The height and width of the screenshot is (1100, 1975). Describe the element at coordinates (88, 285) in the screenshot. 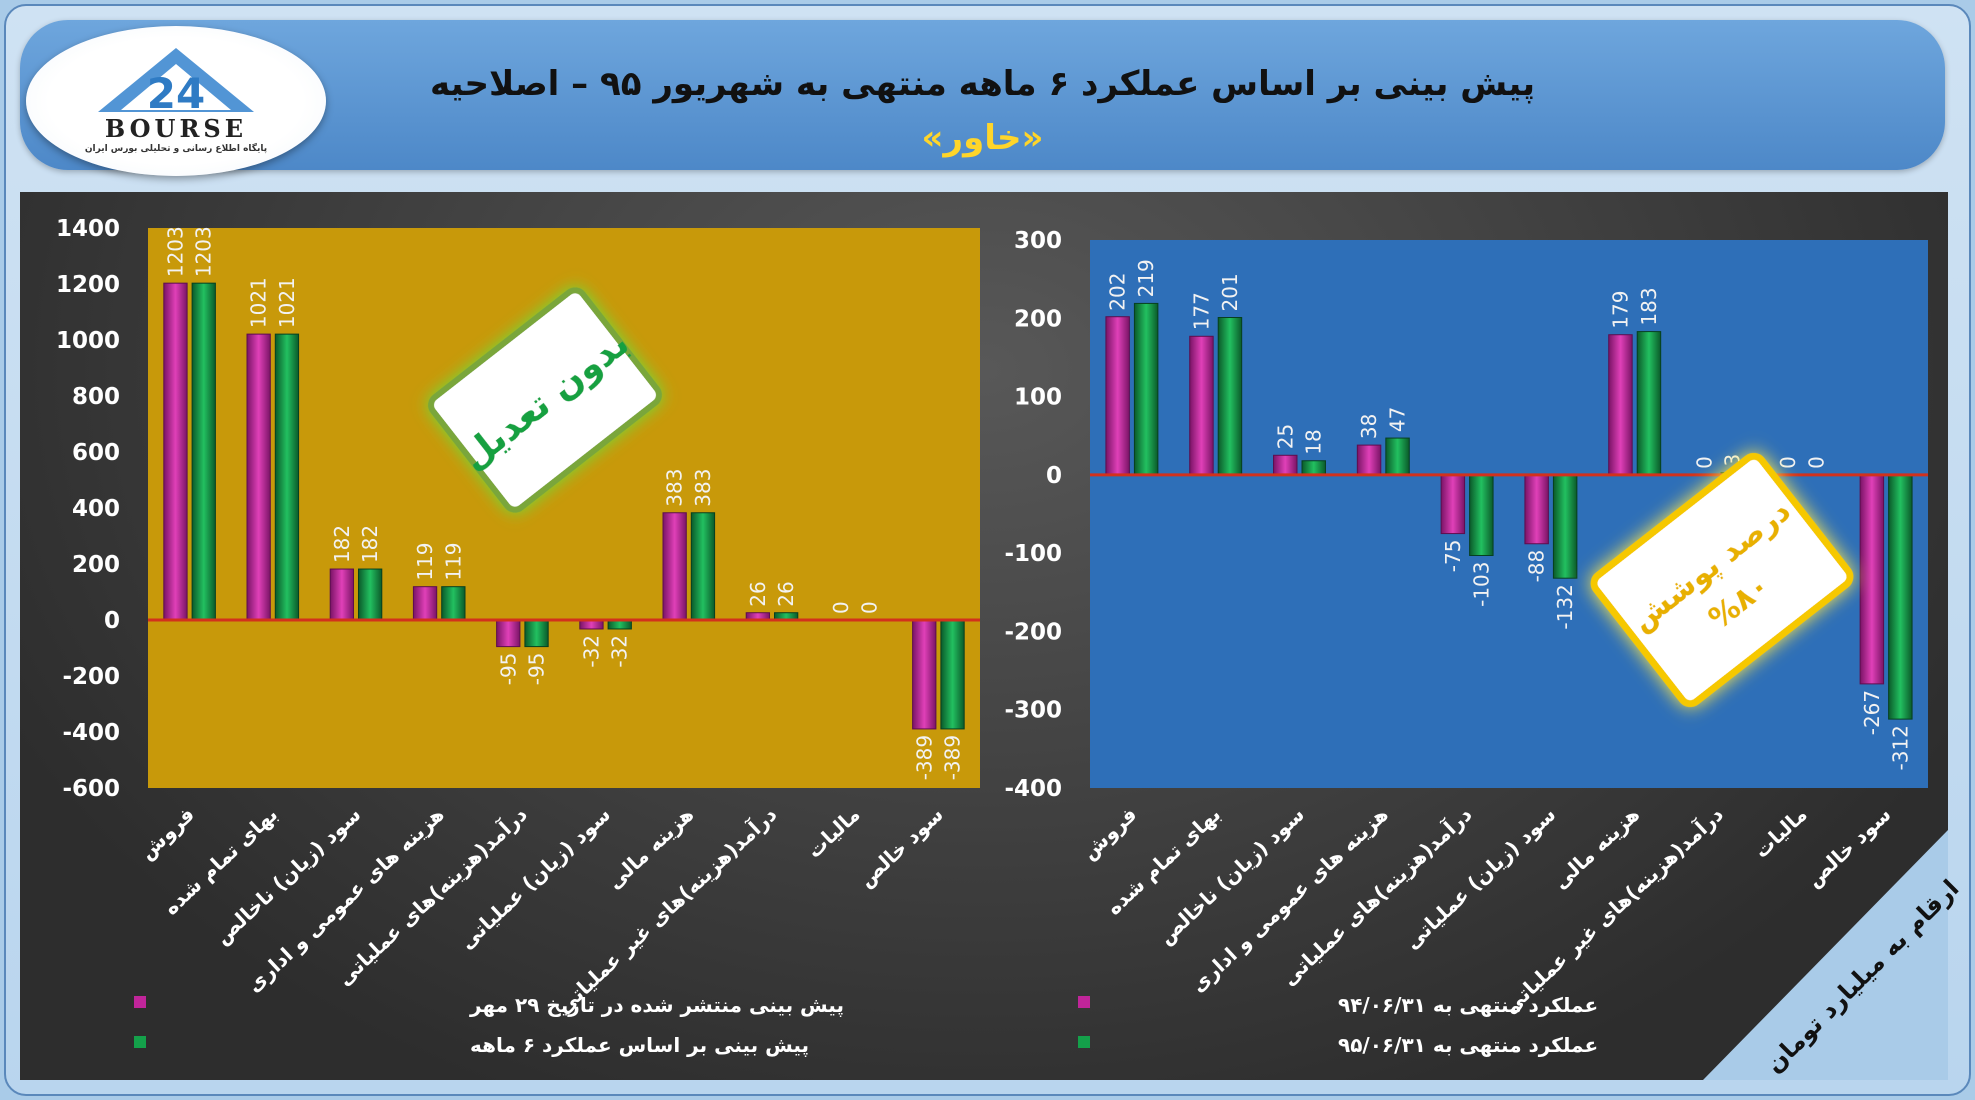

I see `y-tick-label: 1200` at that location.